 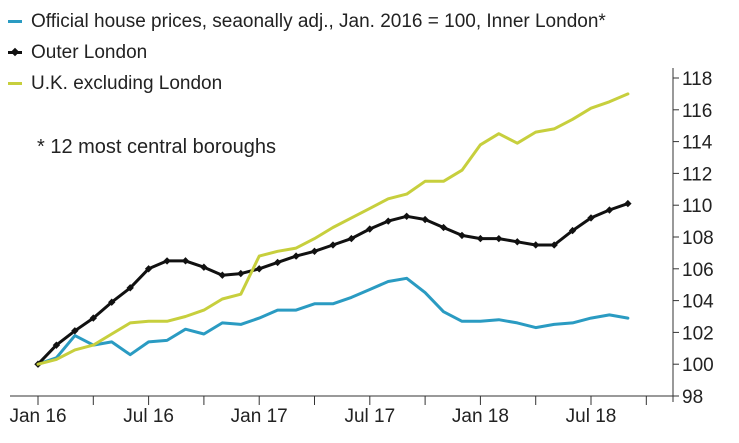 What do you see at coordinates (37, 416) in the screenshot?
I see `x-tick-label: Jan 16` at bounding box center [37, 416].